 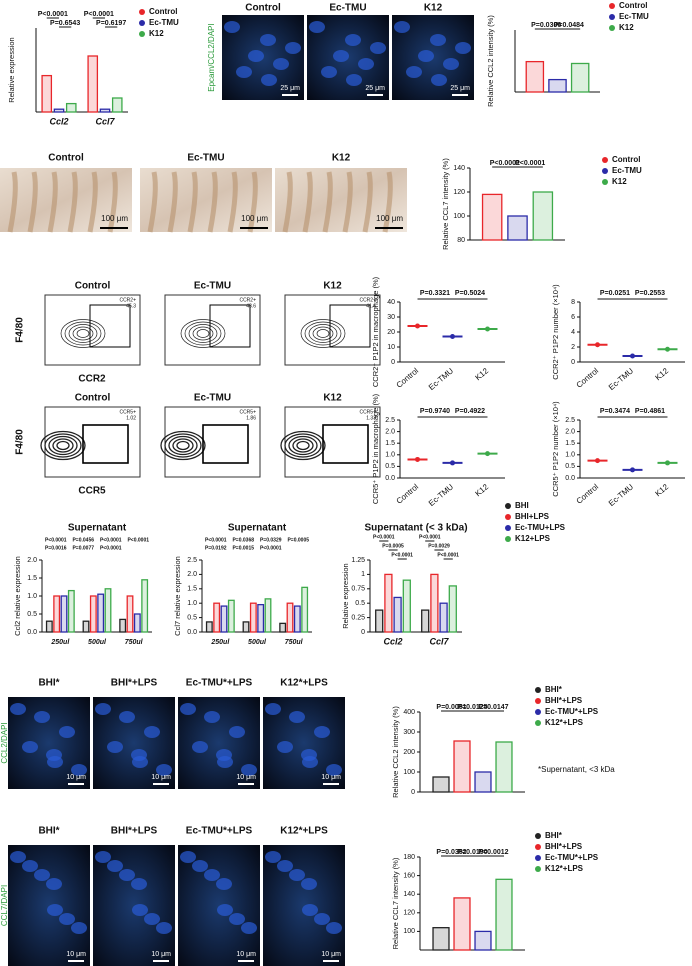 I want to click on y-tick-label: 1.5, so click(x=32, y=578).